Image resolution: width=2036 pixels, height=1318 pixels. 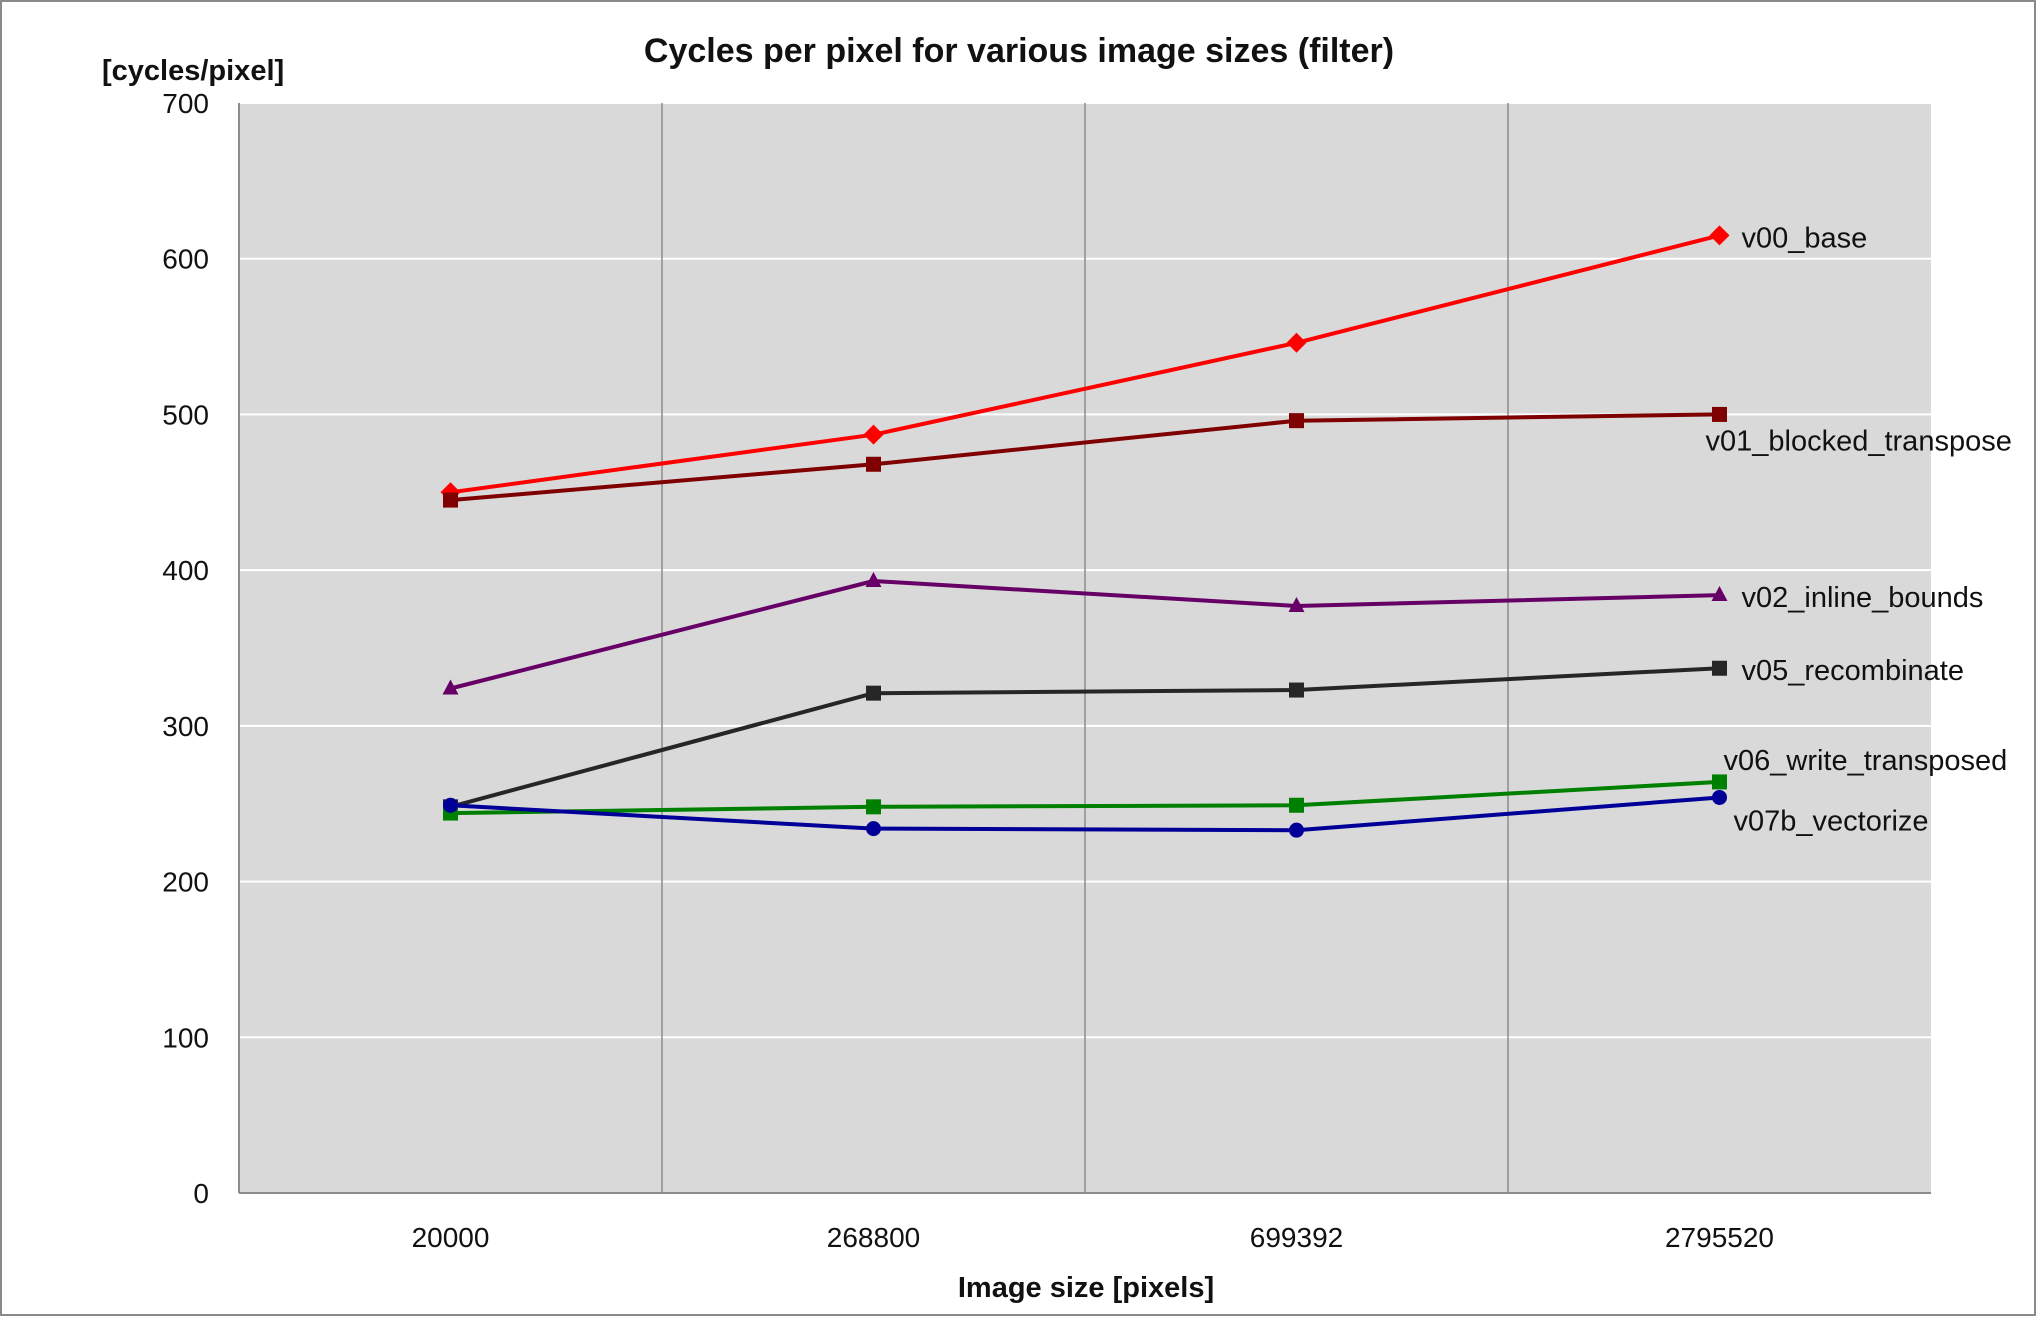 I want to click on x-tick-label-20000: 20000, so click(x=451, y=1237).